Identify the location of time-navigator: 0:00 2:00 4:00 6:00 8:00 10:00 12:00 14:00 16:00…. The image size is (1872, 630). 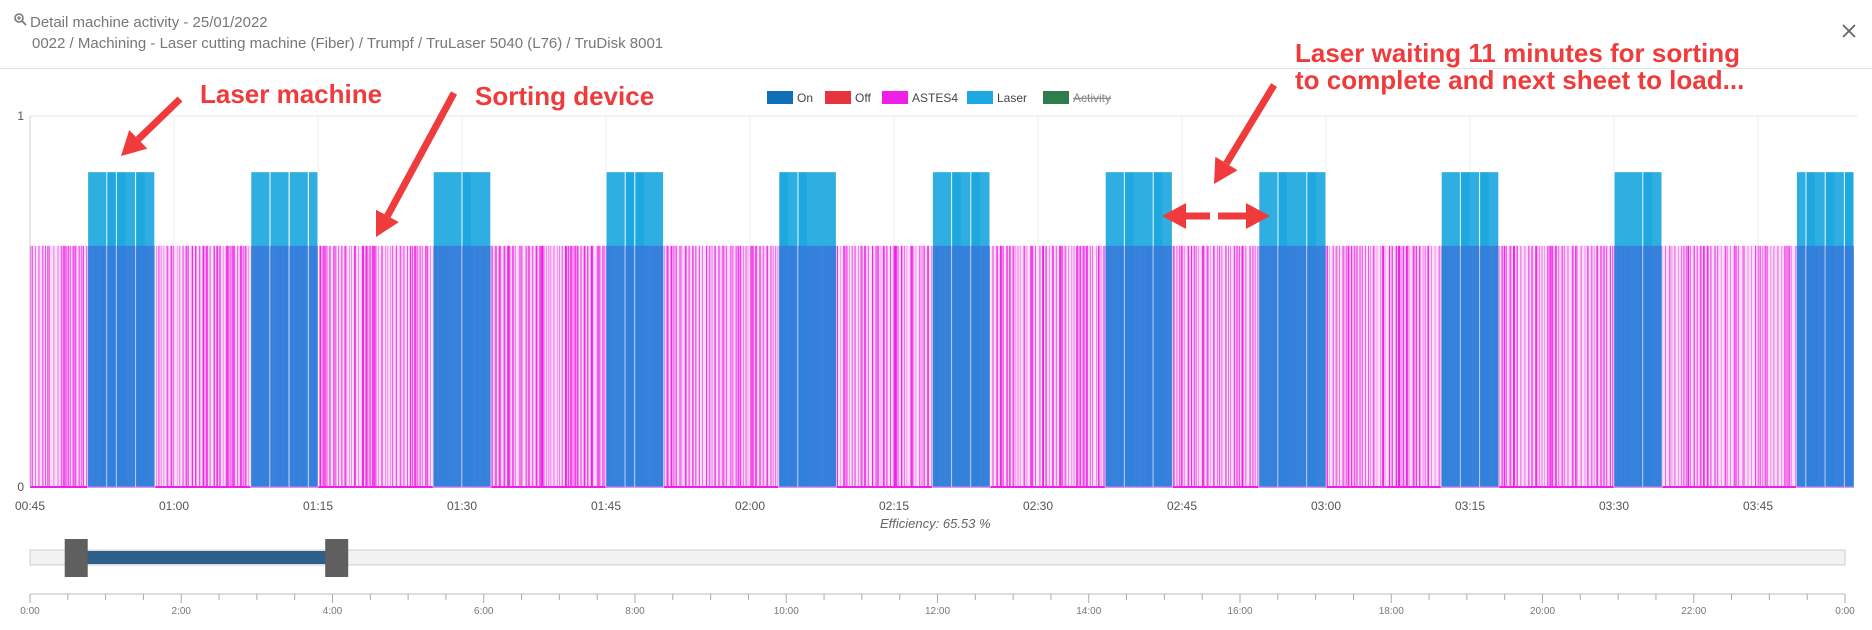
(936, 580).